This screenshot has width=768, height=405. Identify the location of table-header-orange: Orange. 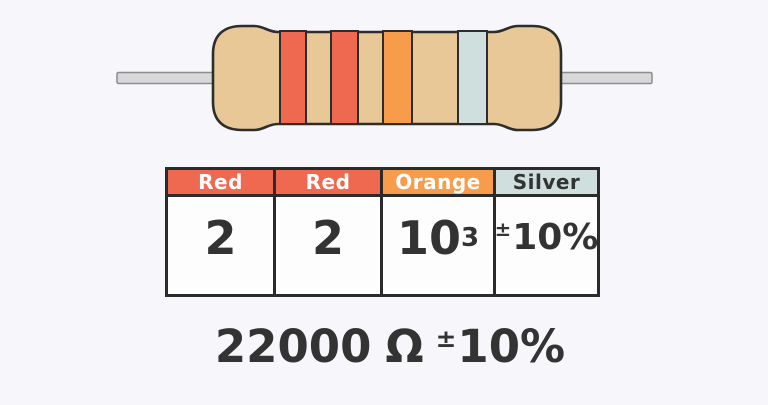
(439, 183).